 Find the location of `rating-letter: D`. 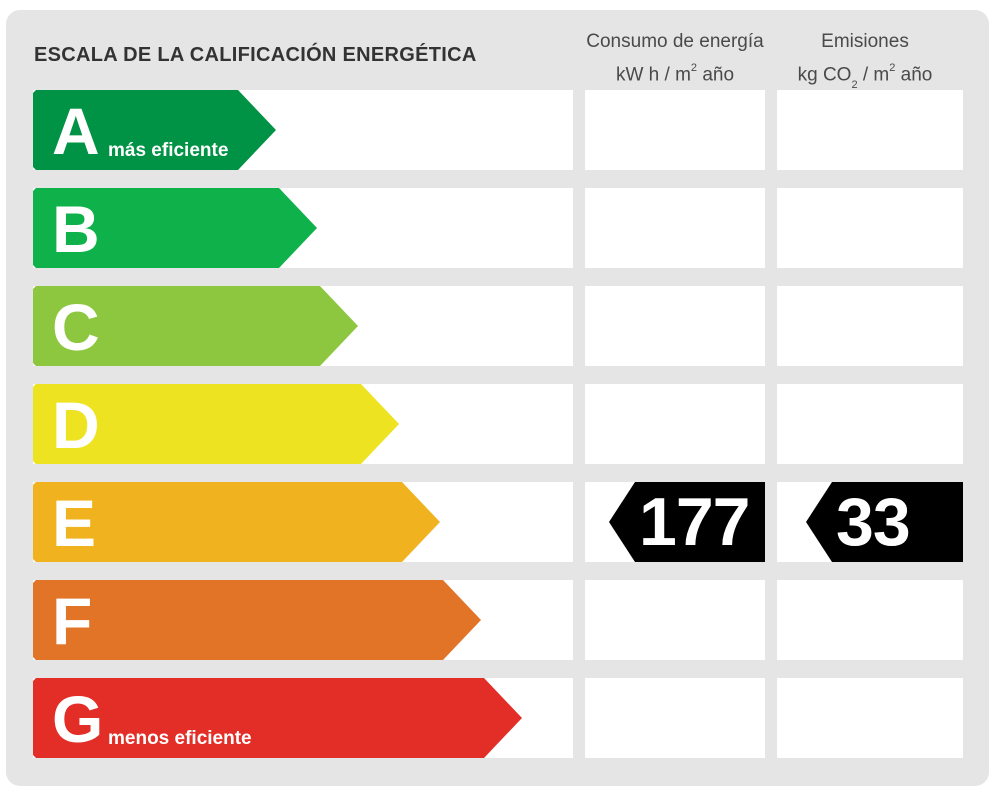

rating-letter: D is located at coordinates (76, 425).